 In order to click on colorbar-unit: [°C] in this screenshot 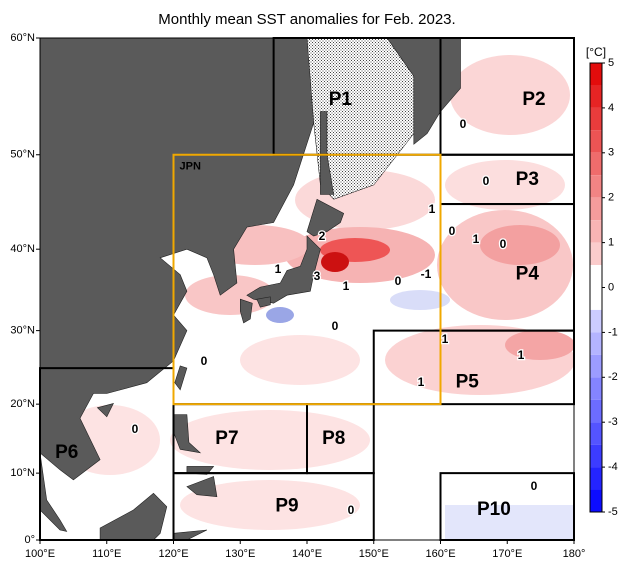, I will do `click(596, 52)`.